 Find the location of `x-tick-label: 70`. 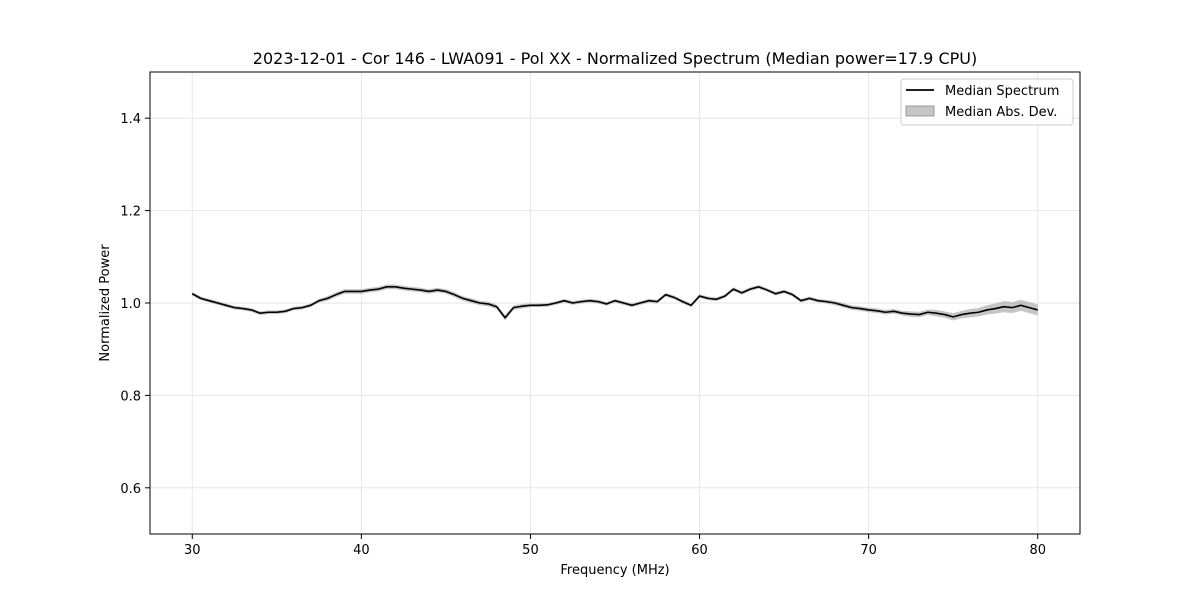

x-tick-label: 70 is located at coordinates (868, 550).